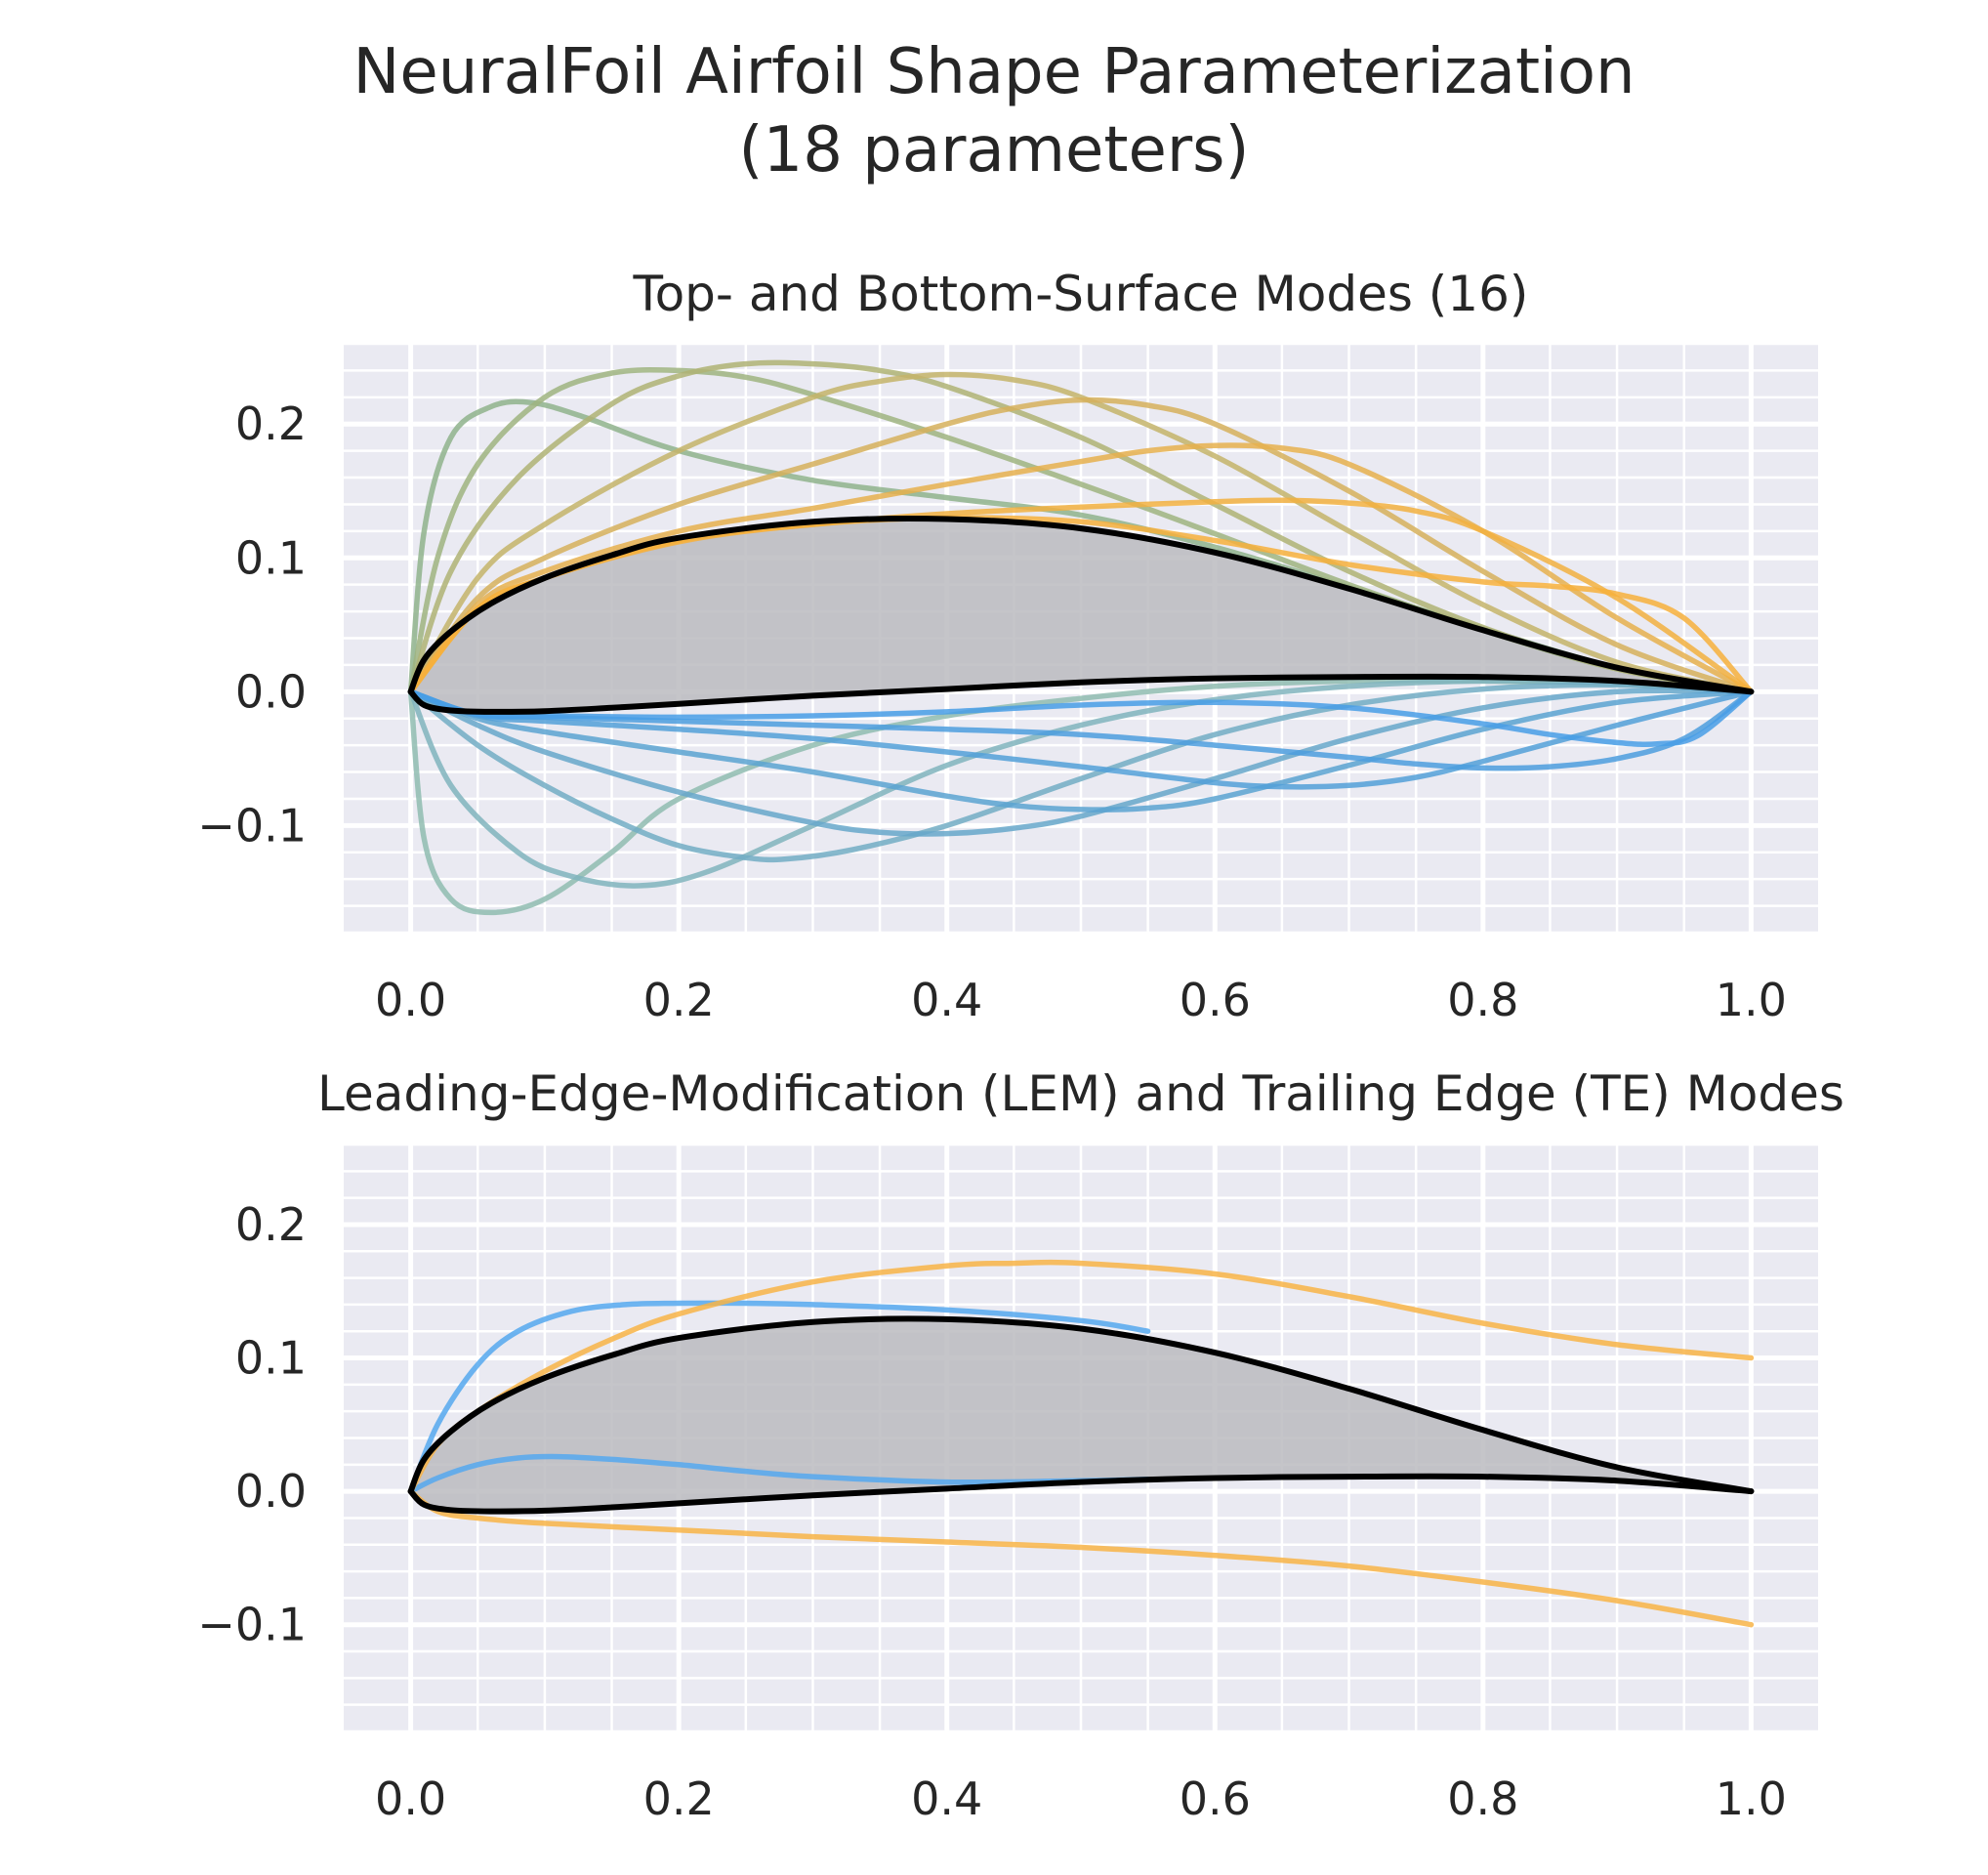 Image resolution: width=1988 pixels, height=1875 pixels. I want to click on panel-title: Top- and Bottom-Surface Modes (16), so click(1081, 294).